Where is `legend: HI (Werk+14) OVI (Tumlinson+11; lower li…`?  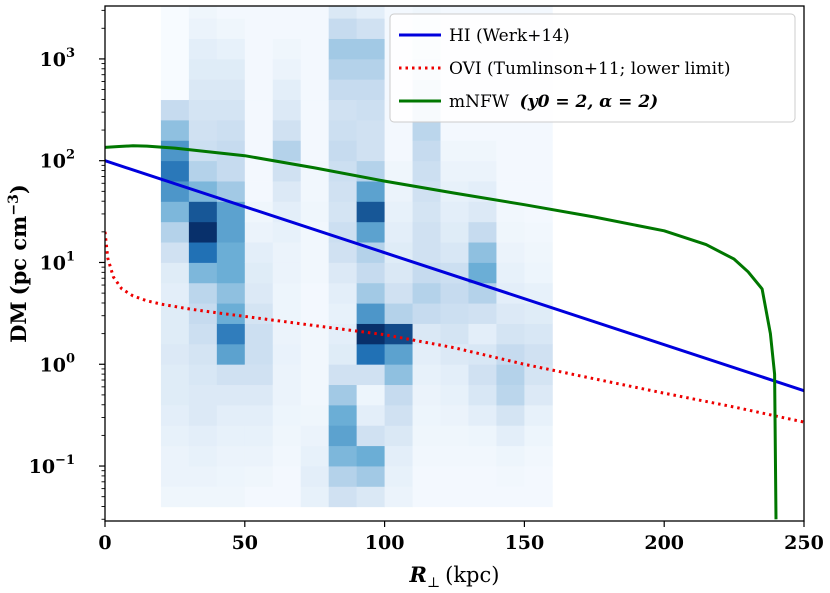
legend: HI (Werk+14) OVI (Tumlinson+11; lower li… is located at coordinates (592, 68).